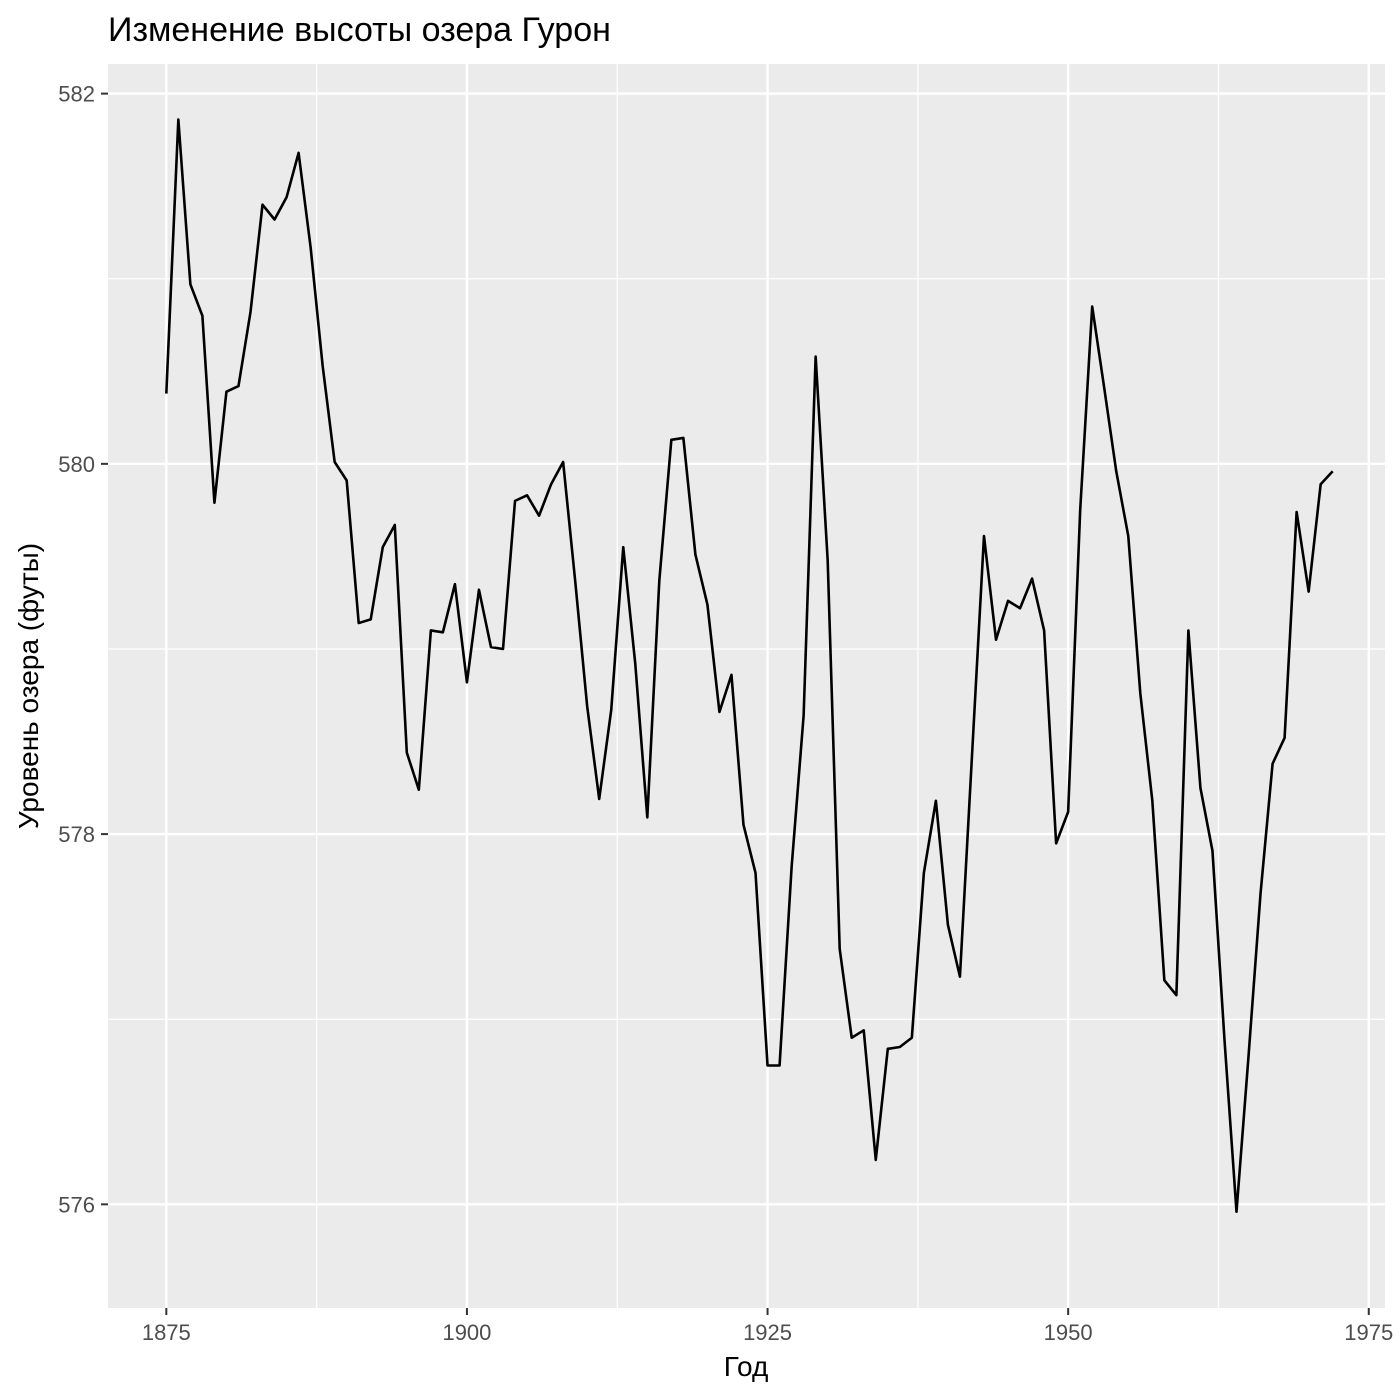  I want to click on x-tick-label: 1950, so click(1068, 1332).